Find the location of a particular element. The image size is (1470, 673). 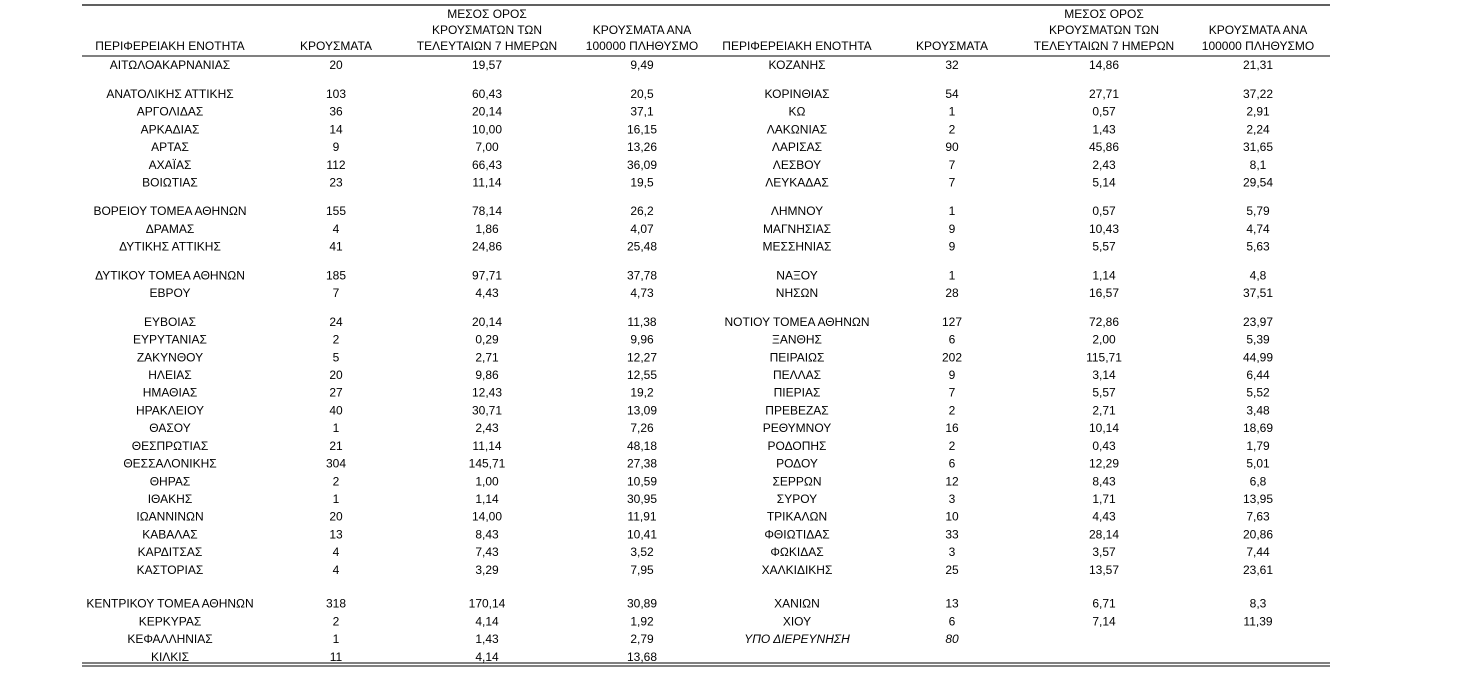

region-name: ΛΗΜΝΟΥ is located at coordinates (797, 211).